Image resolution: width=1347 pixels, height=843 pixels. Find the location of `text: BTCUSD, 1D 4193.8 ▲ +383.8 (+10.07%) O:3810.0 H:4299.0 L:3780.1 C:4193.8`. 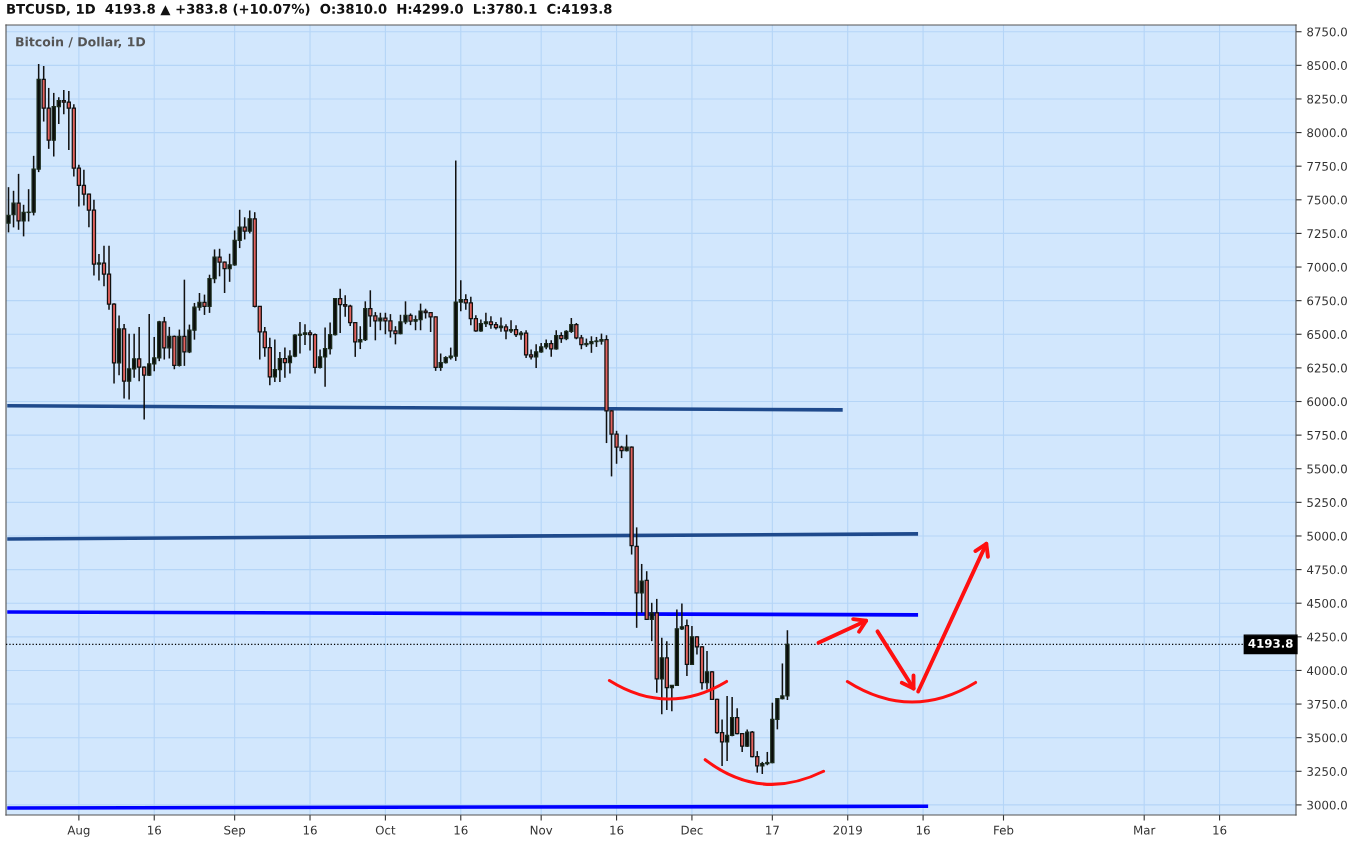

text: BTCUSD, 1D 4193.8 ▲ +383.8 (+10.07%) O:3810.0 H:4299.0 L:3780.1 C:4193.8 is located at coordinates (309, 9).